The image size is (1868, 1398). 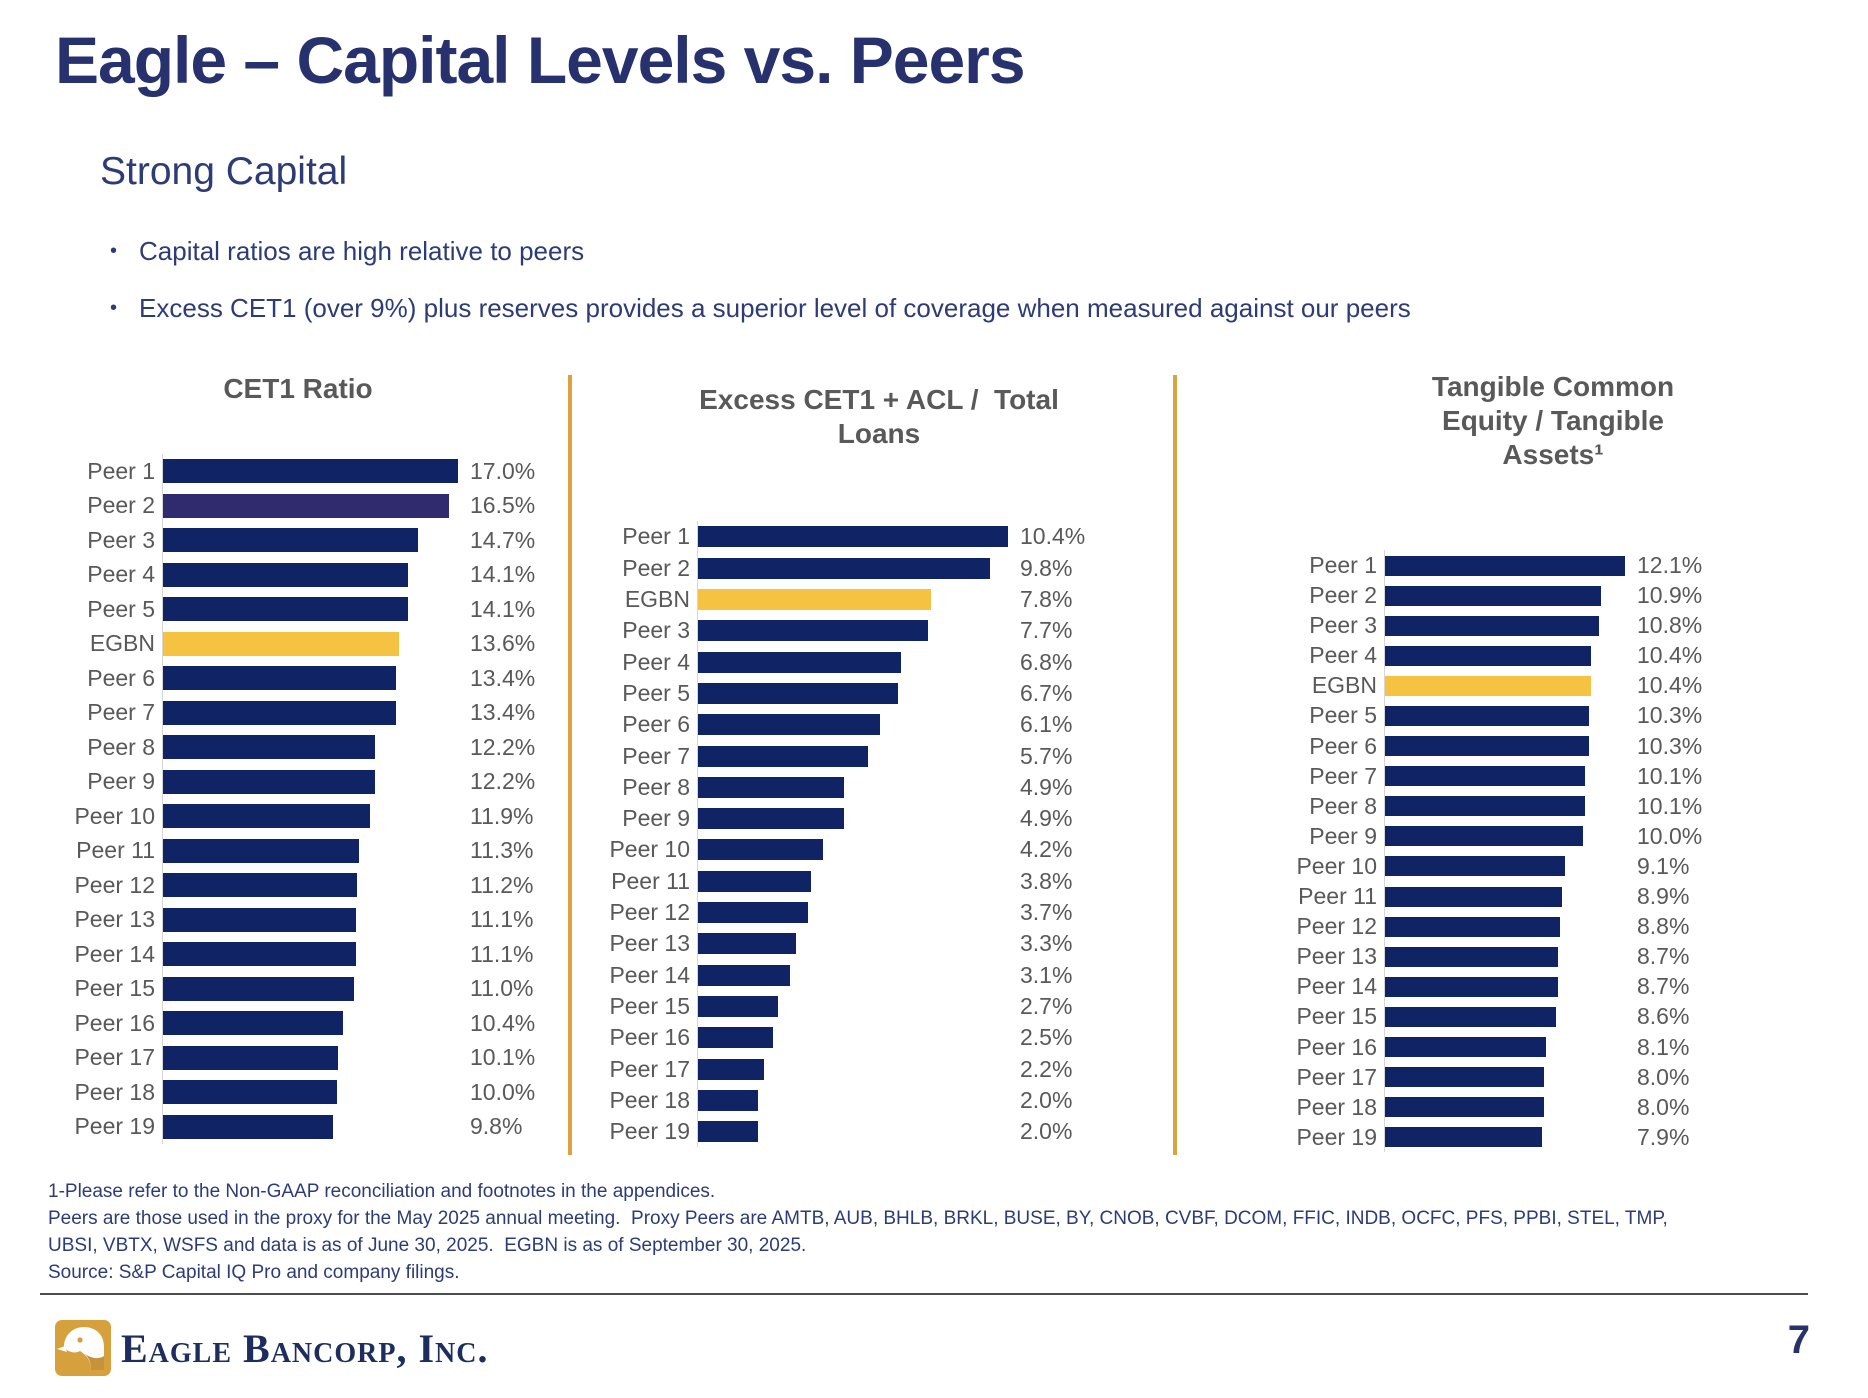 I want to click on chart-row-peer-4: Peer 4 14.1%, so click(x=298, y=575).